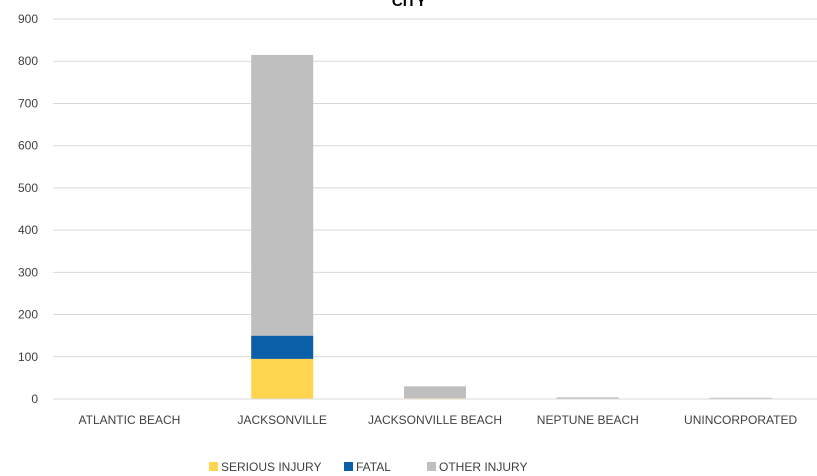  What do you see at coordinates (282, 420) in the screenshot?
I see `x-tick-label: JACKSONVILLE` at bounding box center [282, 420].